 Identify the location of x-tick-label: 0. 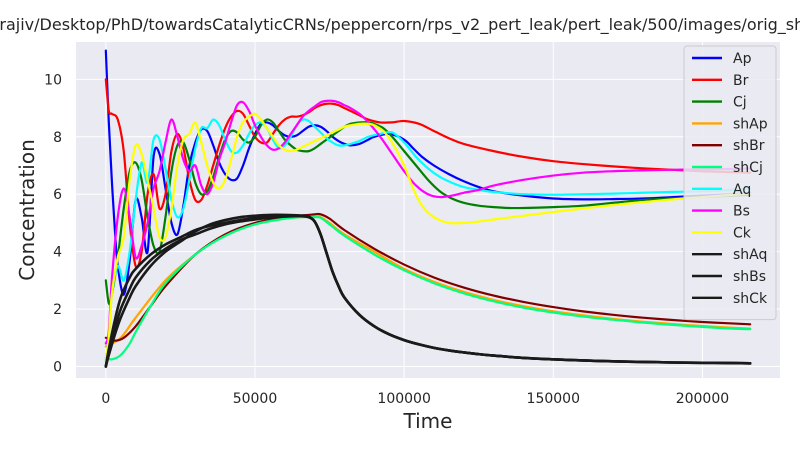
(105, 399).